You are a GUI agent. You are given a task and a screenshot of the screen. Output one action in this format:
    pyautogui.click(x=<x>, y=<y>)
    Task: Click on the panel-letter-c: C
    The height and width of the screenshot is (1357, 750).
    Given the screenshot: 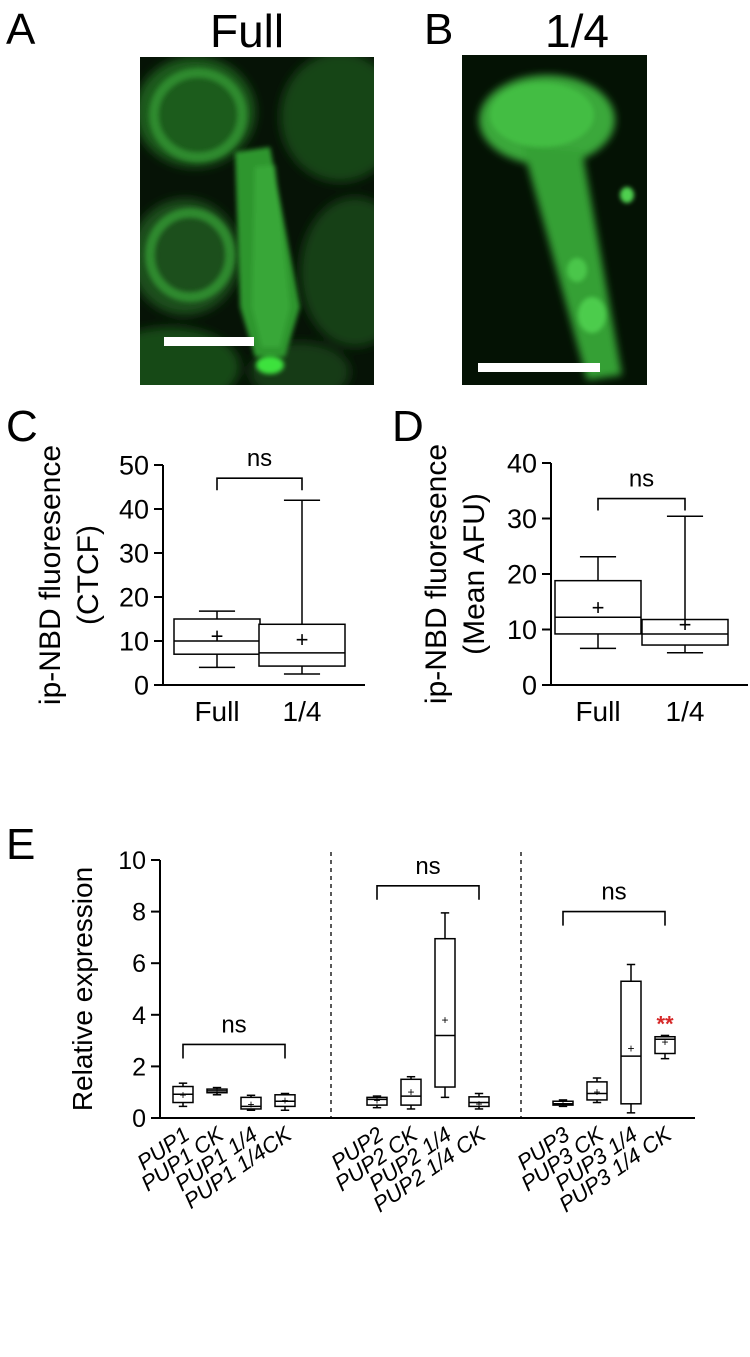 What is the action you would take?
    pyautogui.click(x=22, y=426)
    